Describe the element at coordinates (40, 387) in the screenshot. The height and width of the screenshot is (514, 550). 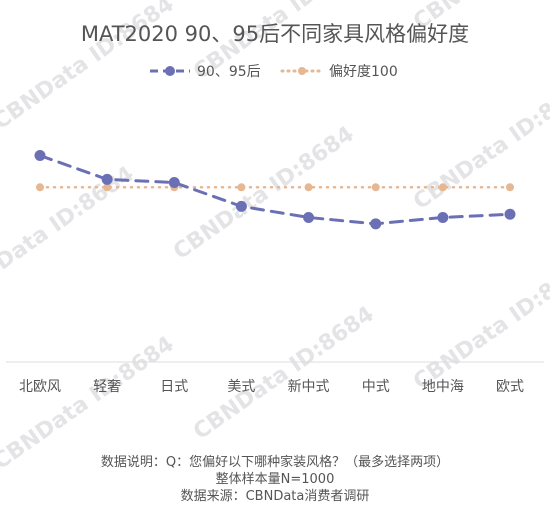
I see `x-tick-label: 北欧风` at that location.